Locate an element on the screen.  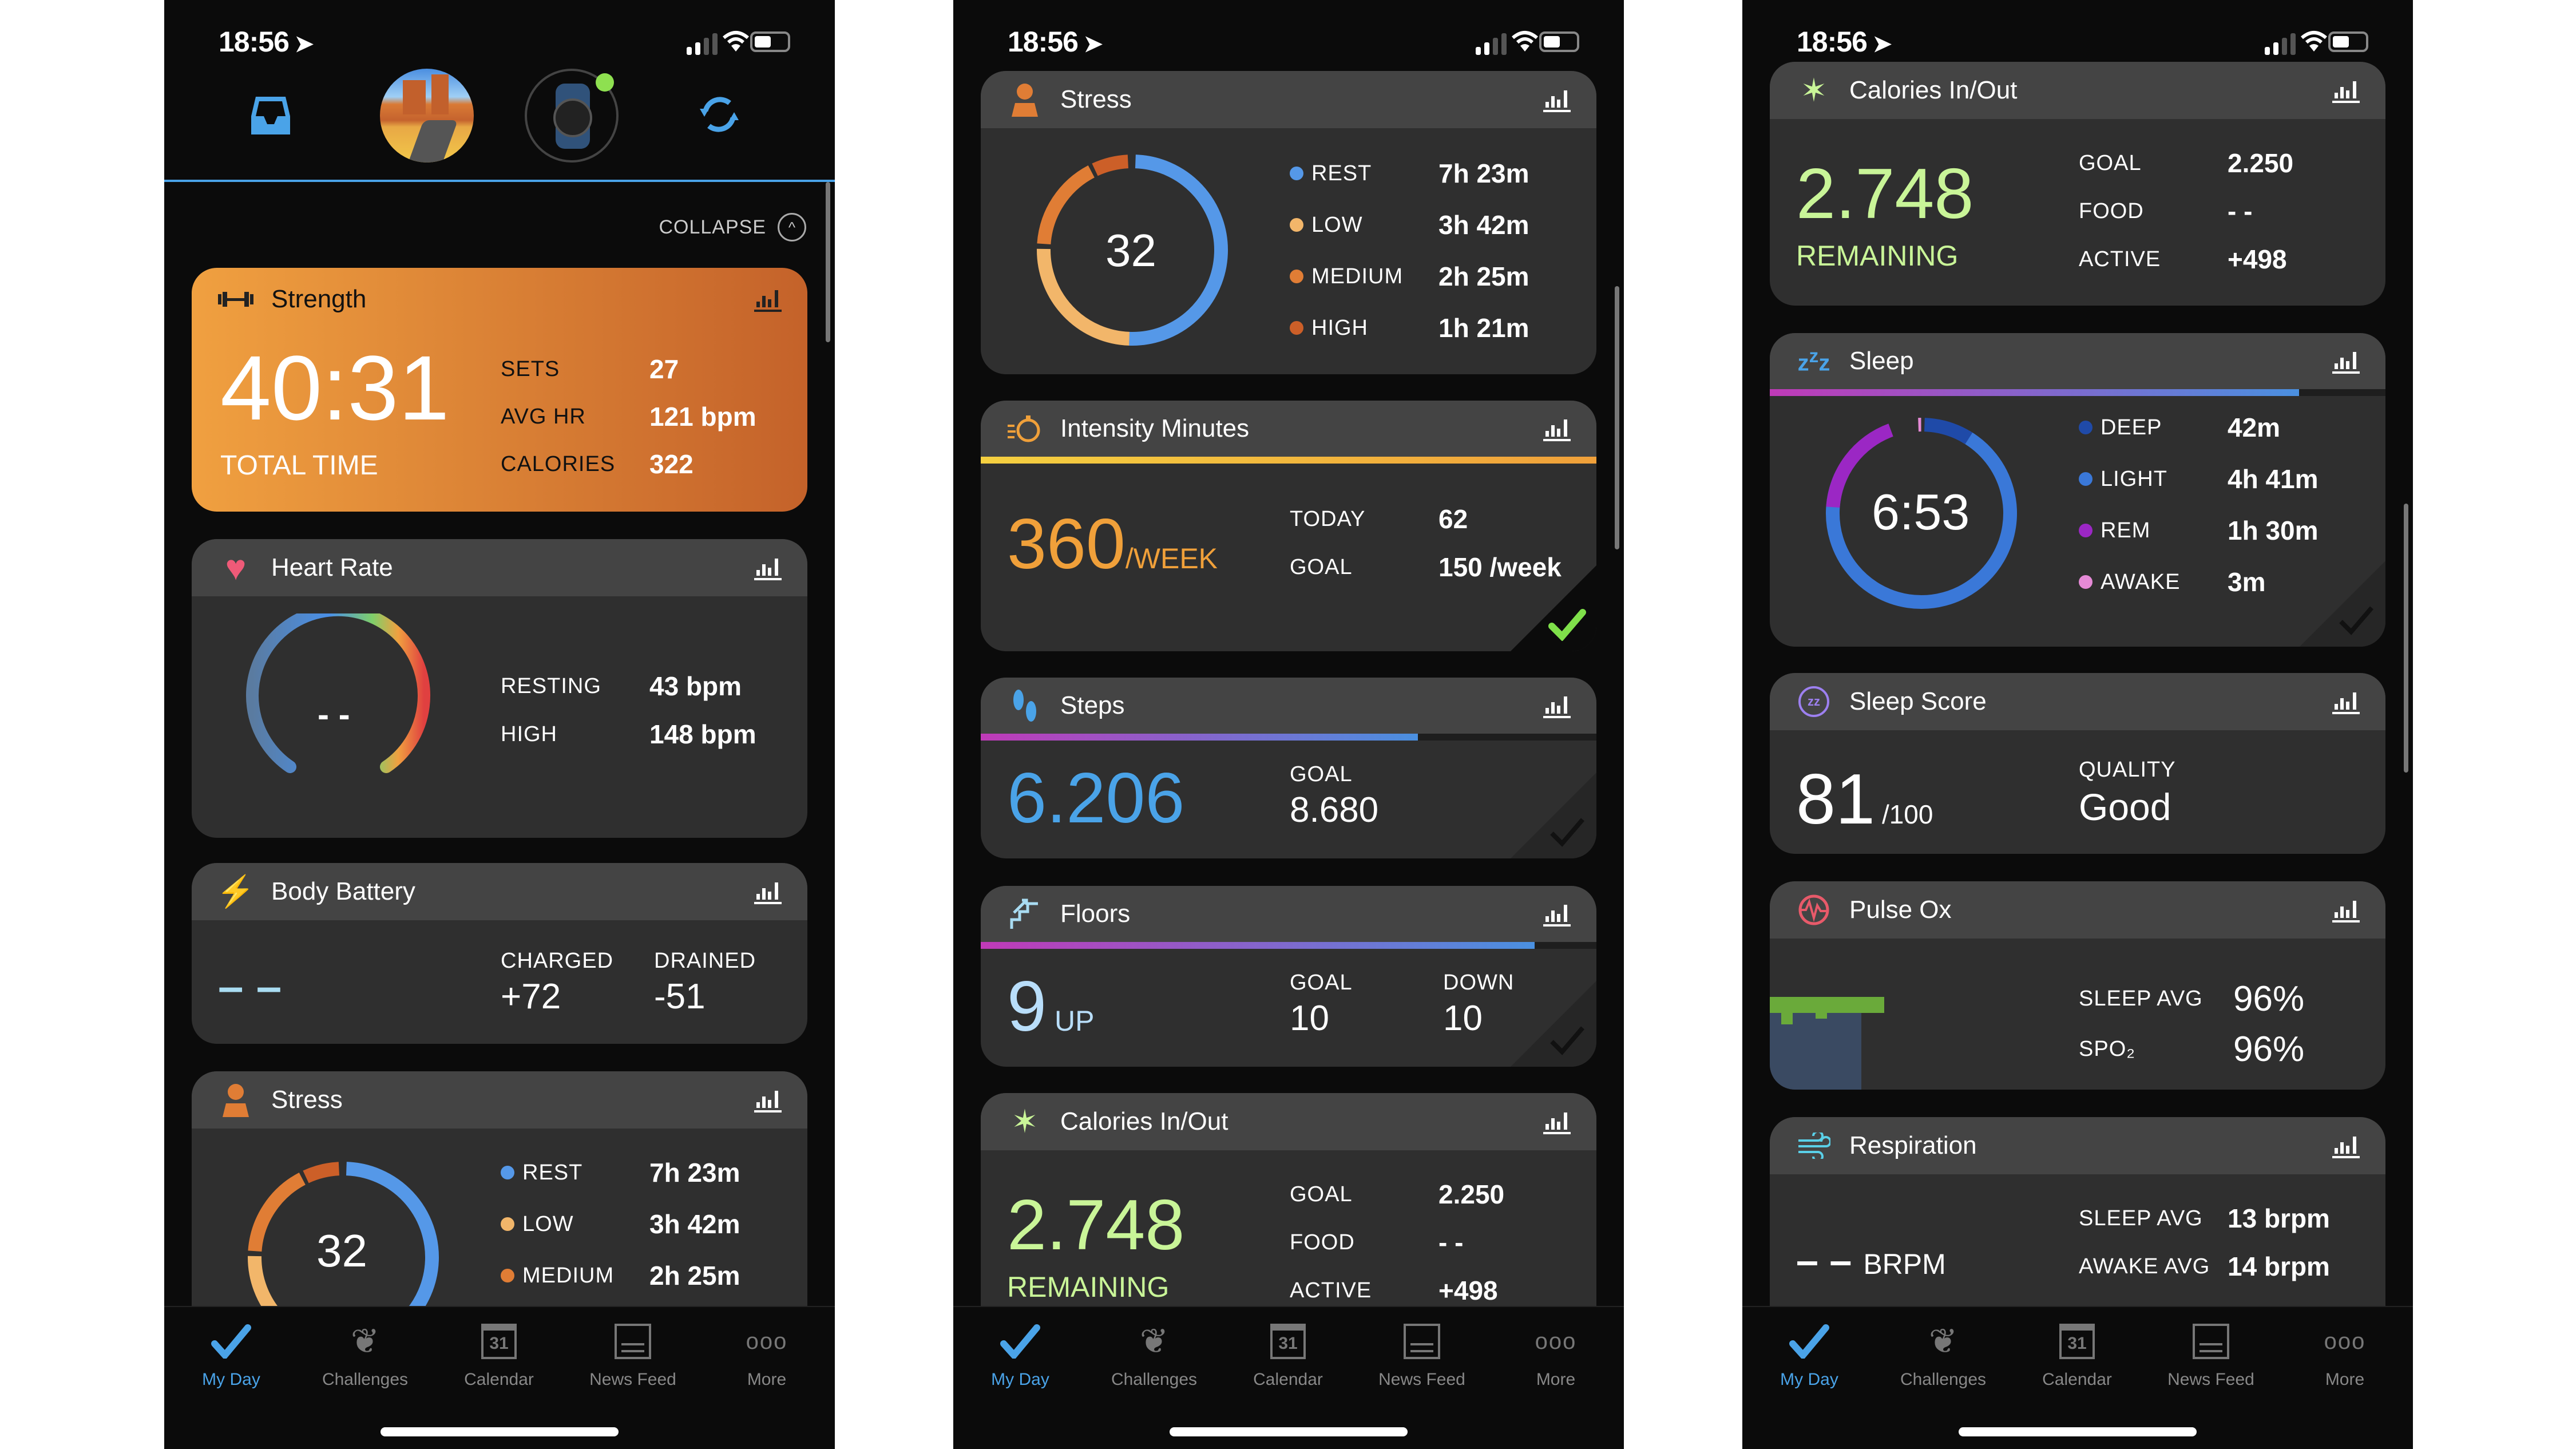
collapse-button: COLLAPSE ^ is located at coordinates (733, 227).